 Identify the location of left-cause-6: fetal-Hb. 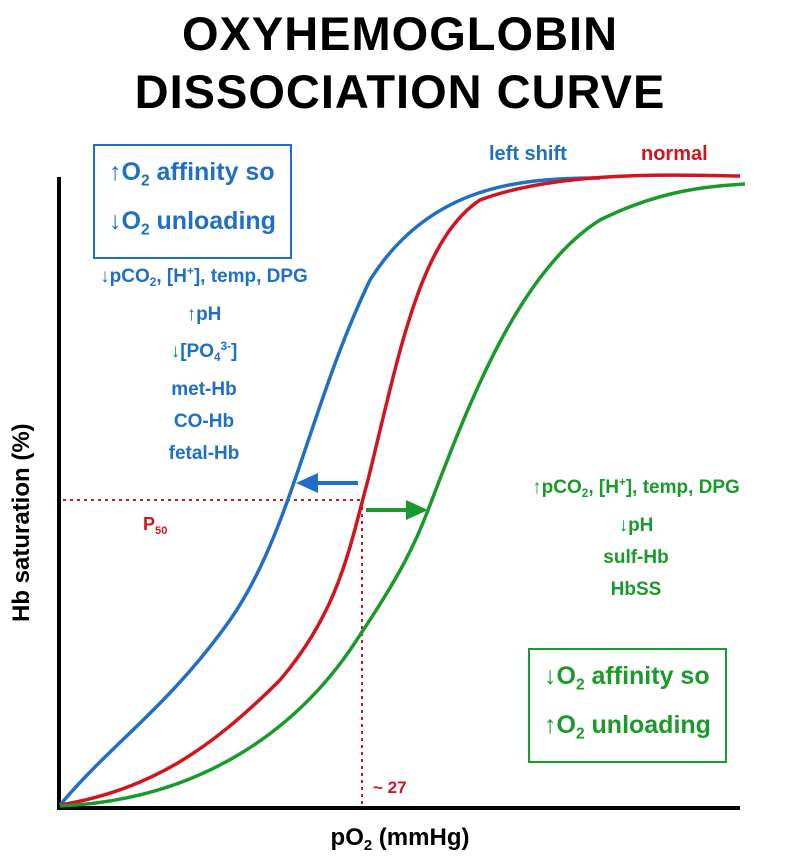
(204, 454).